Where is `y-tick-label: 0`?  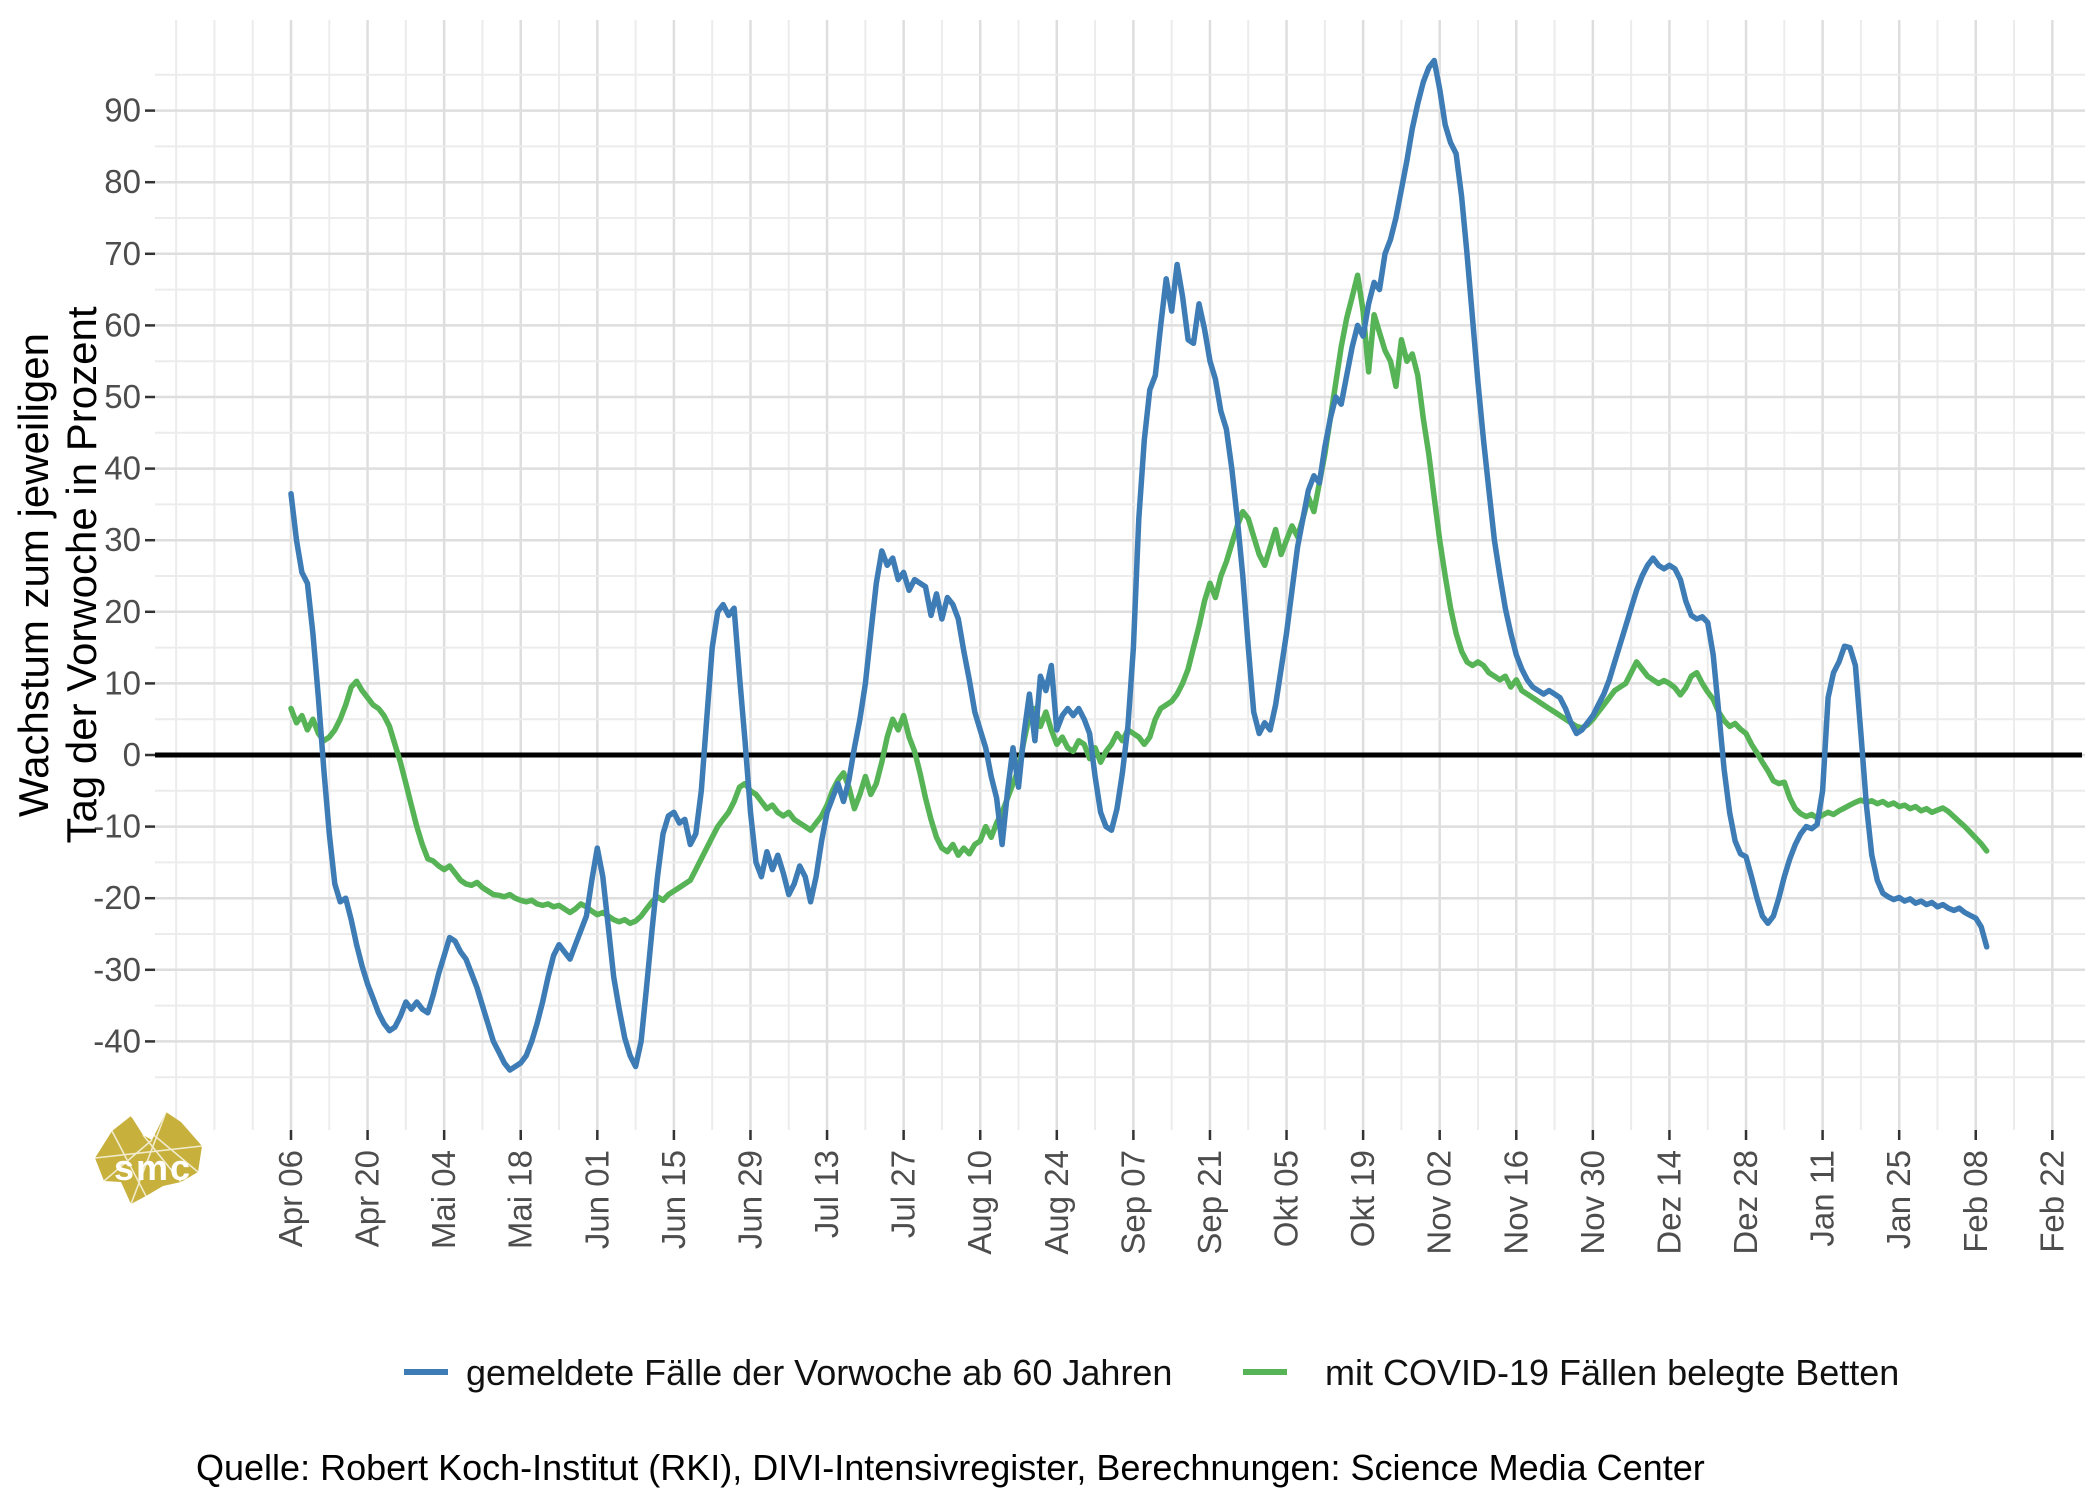
y-tick-label: 0 is located at coordinates (132, 754).